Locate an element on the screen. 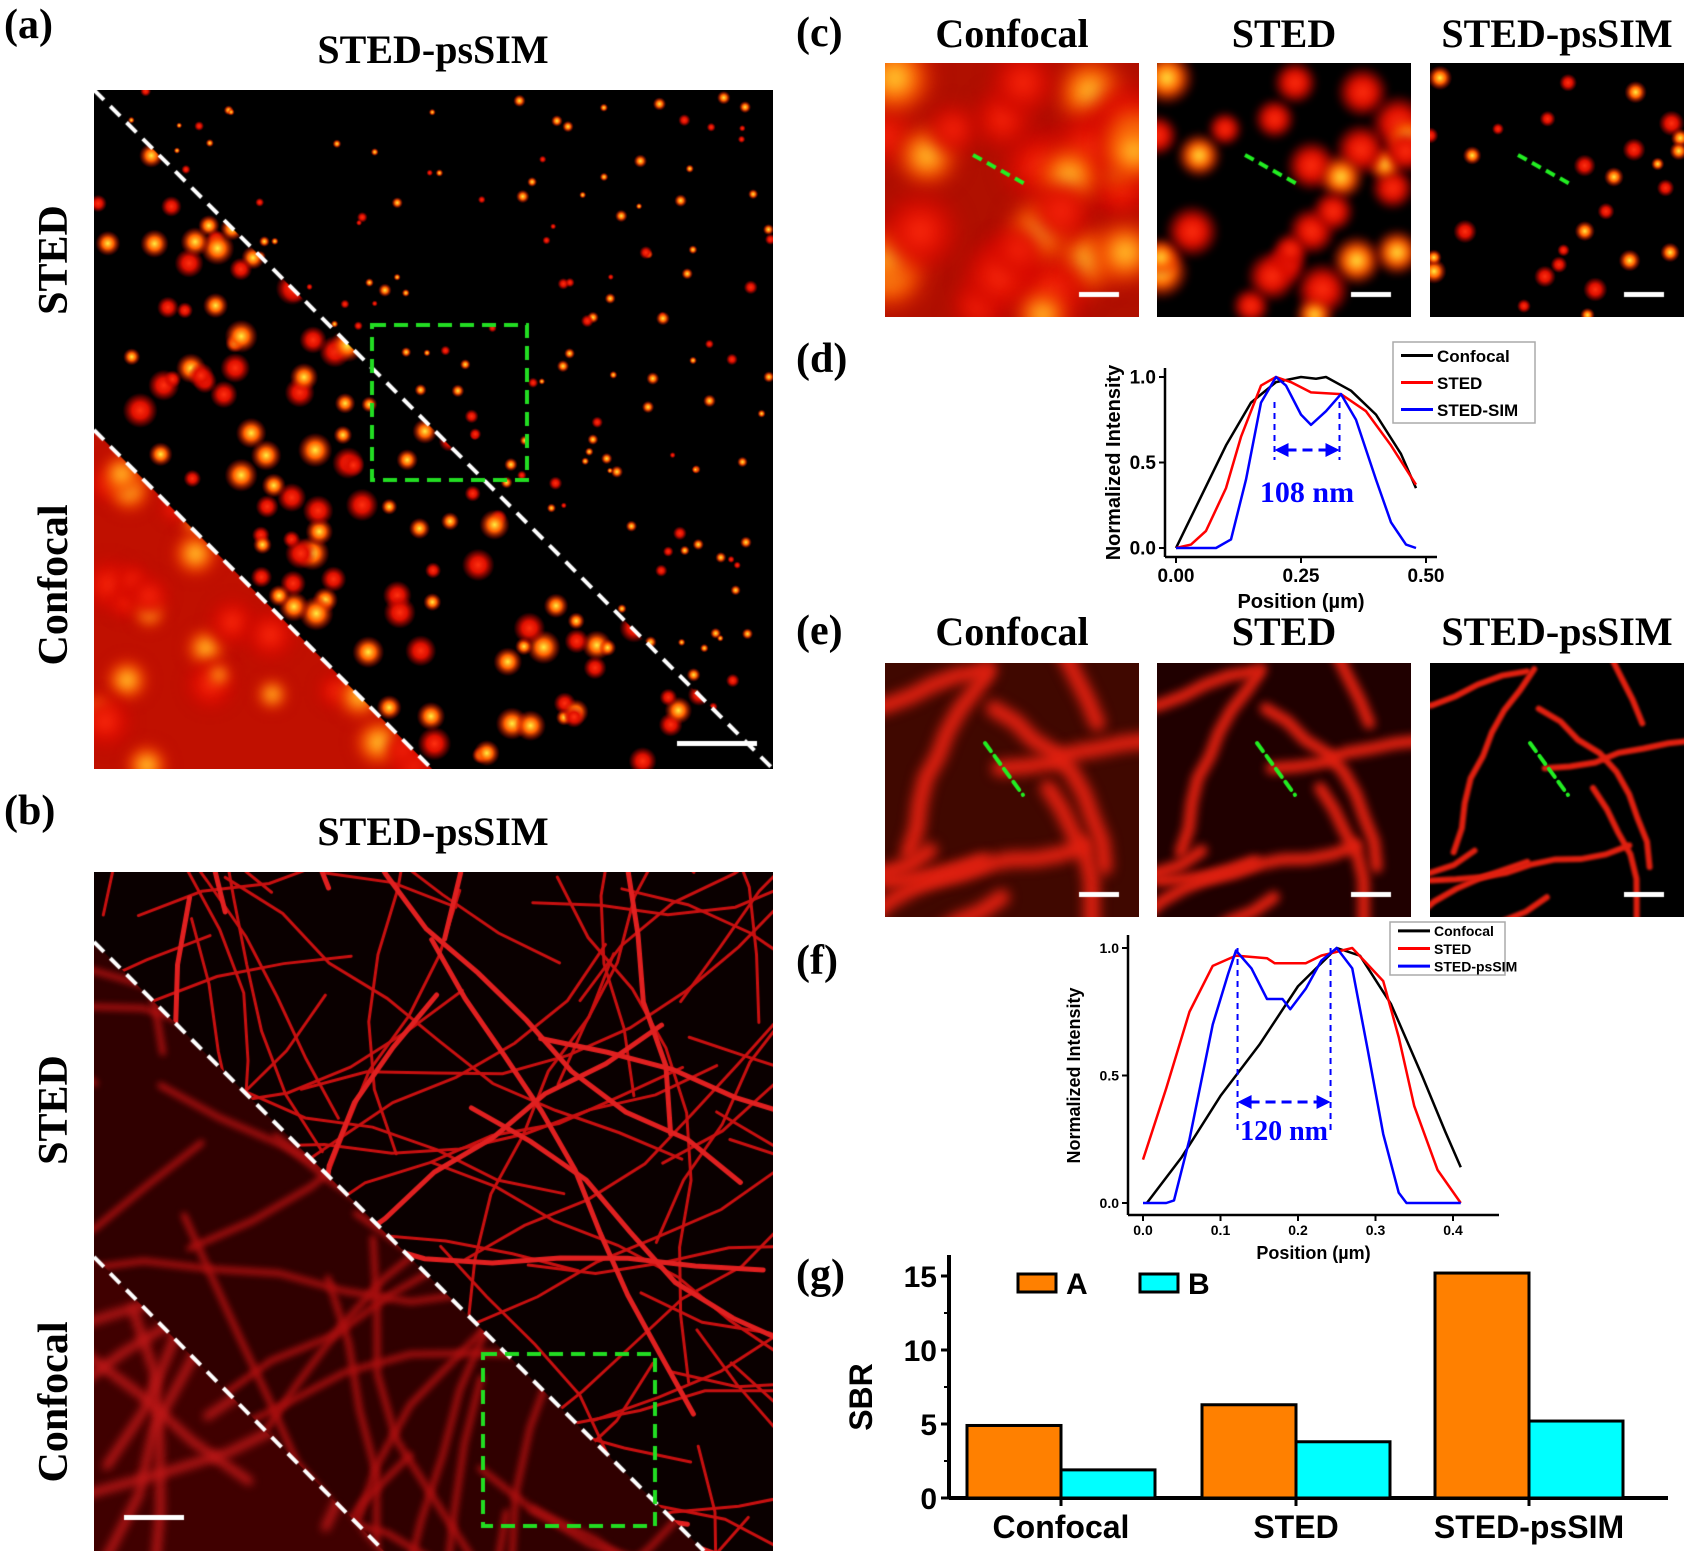  chart-d-series-confocal is located at coordinates (1296, 462).